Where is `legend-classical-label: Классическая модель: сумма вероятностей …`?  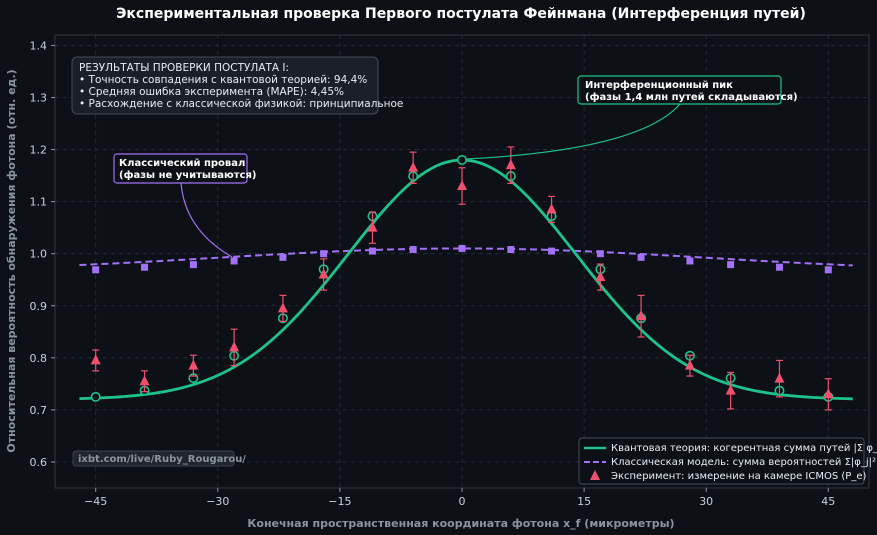 legend-classical-label: Классическая модель: сумма вероятностей … is located at coordinates (743, 462).